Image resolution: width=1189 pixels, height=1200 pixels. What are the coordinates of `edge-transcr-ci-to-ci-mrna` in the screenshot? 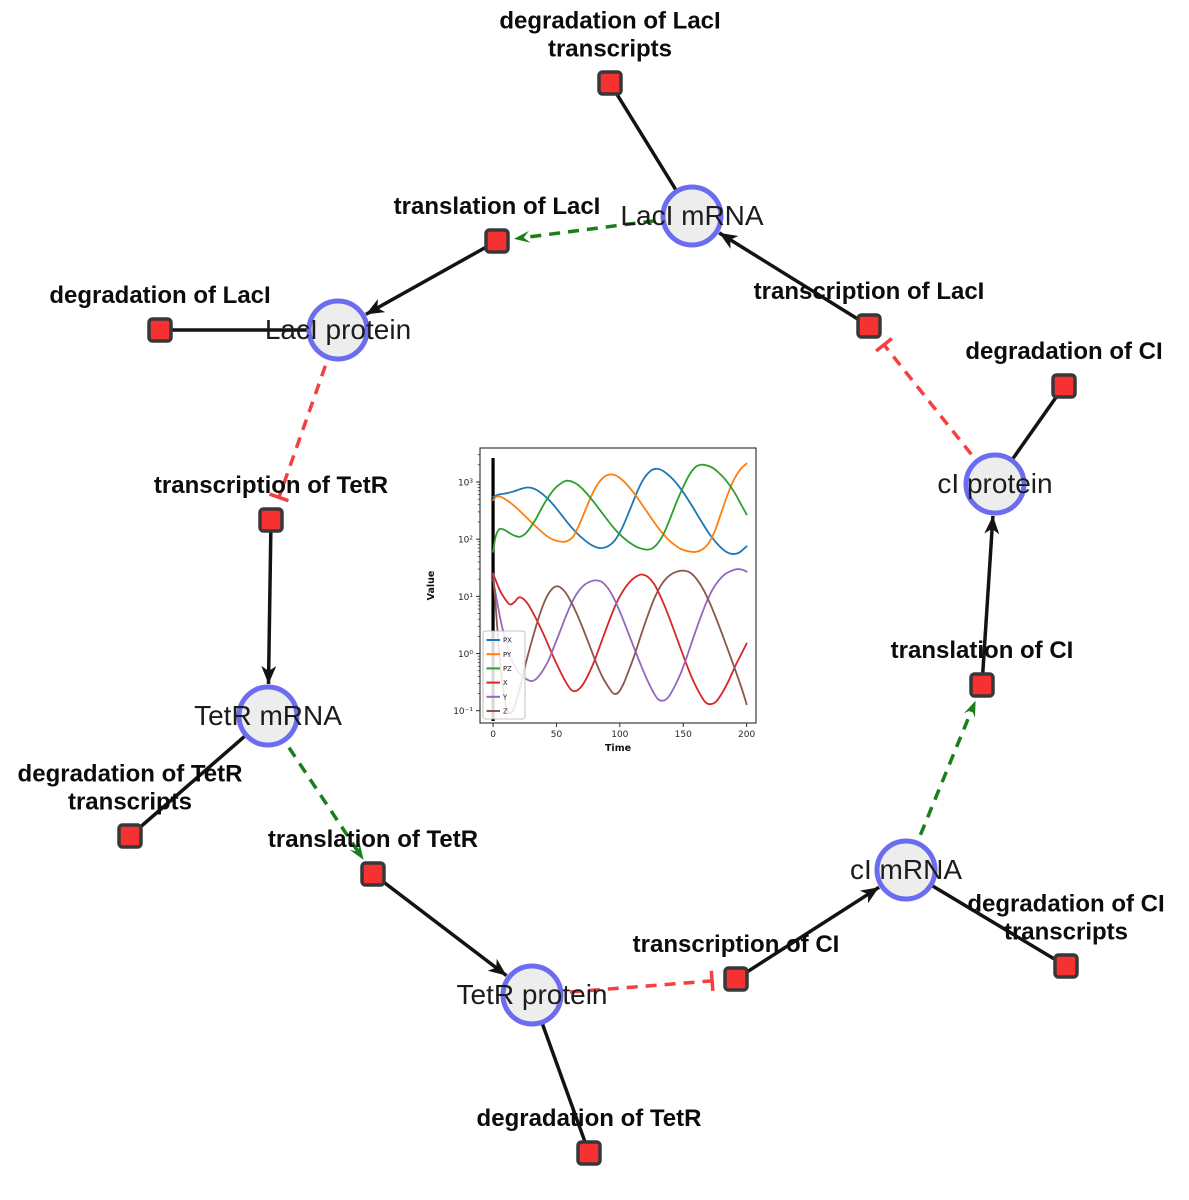 It's located at (808, 933).